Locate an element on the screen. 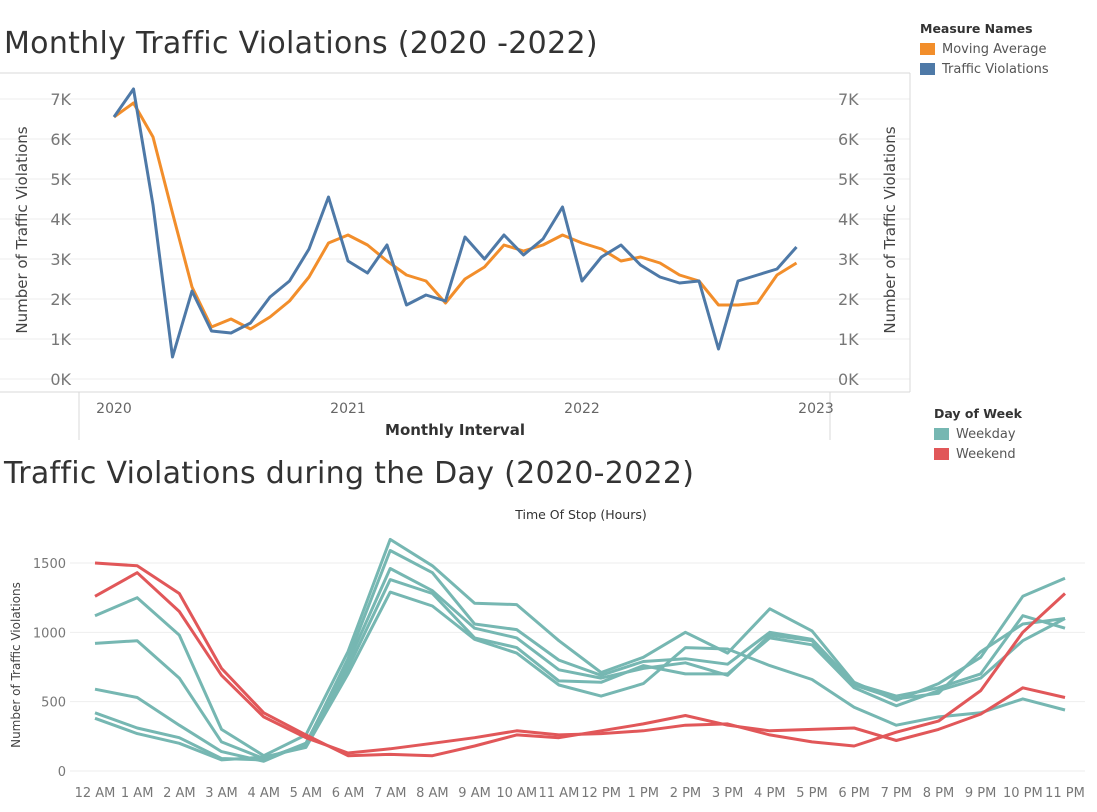 The width and height of the screenshot is (1097, 812). y-axis-label: Number of Traffic Violations is located at coordinates (16, 665).